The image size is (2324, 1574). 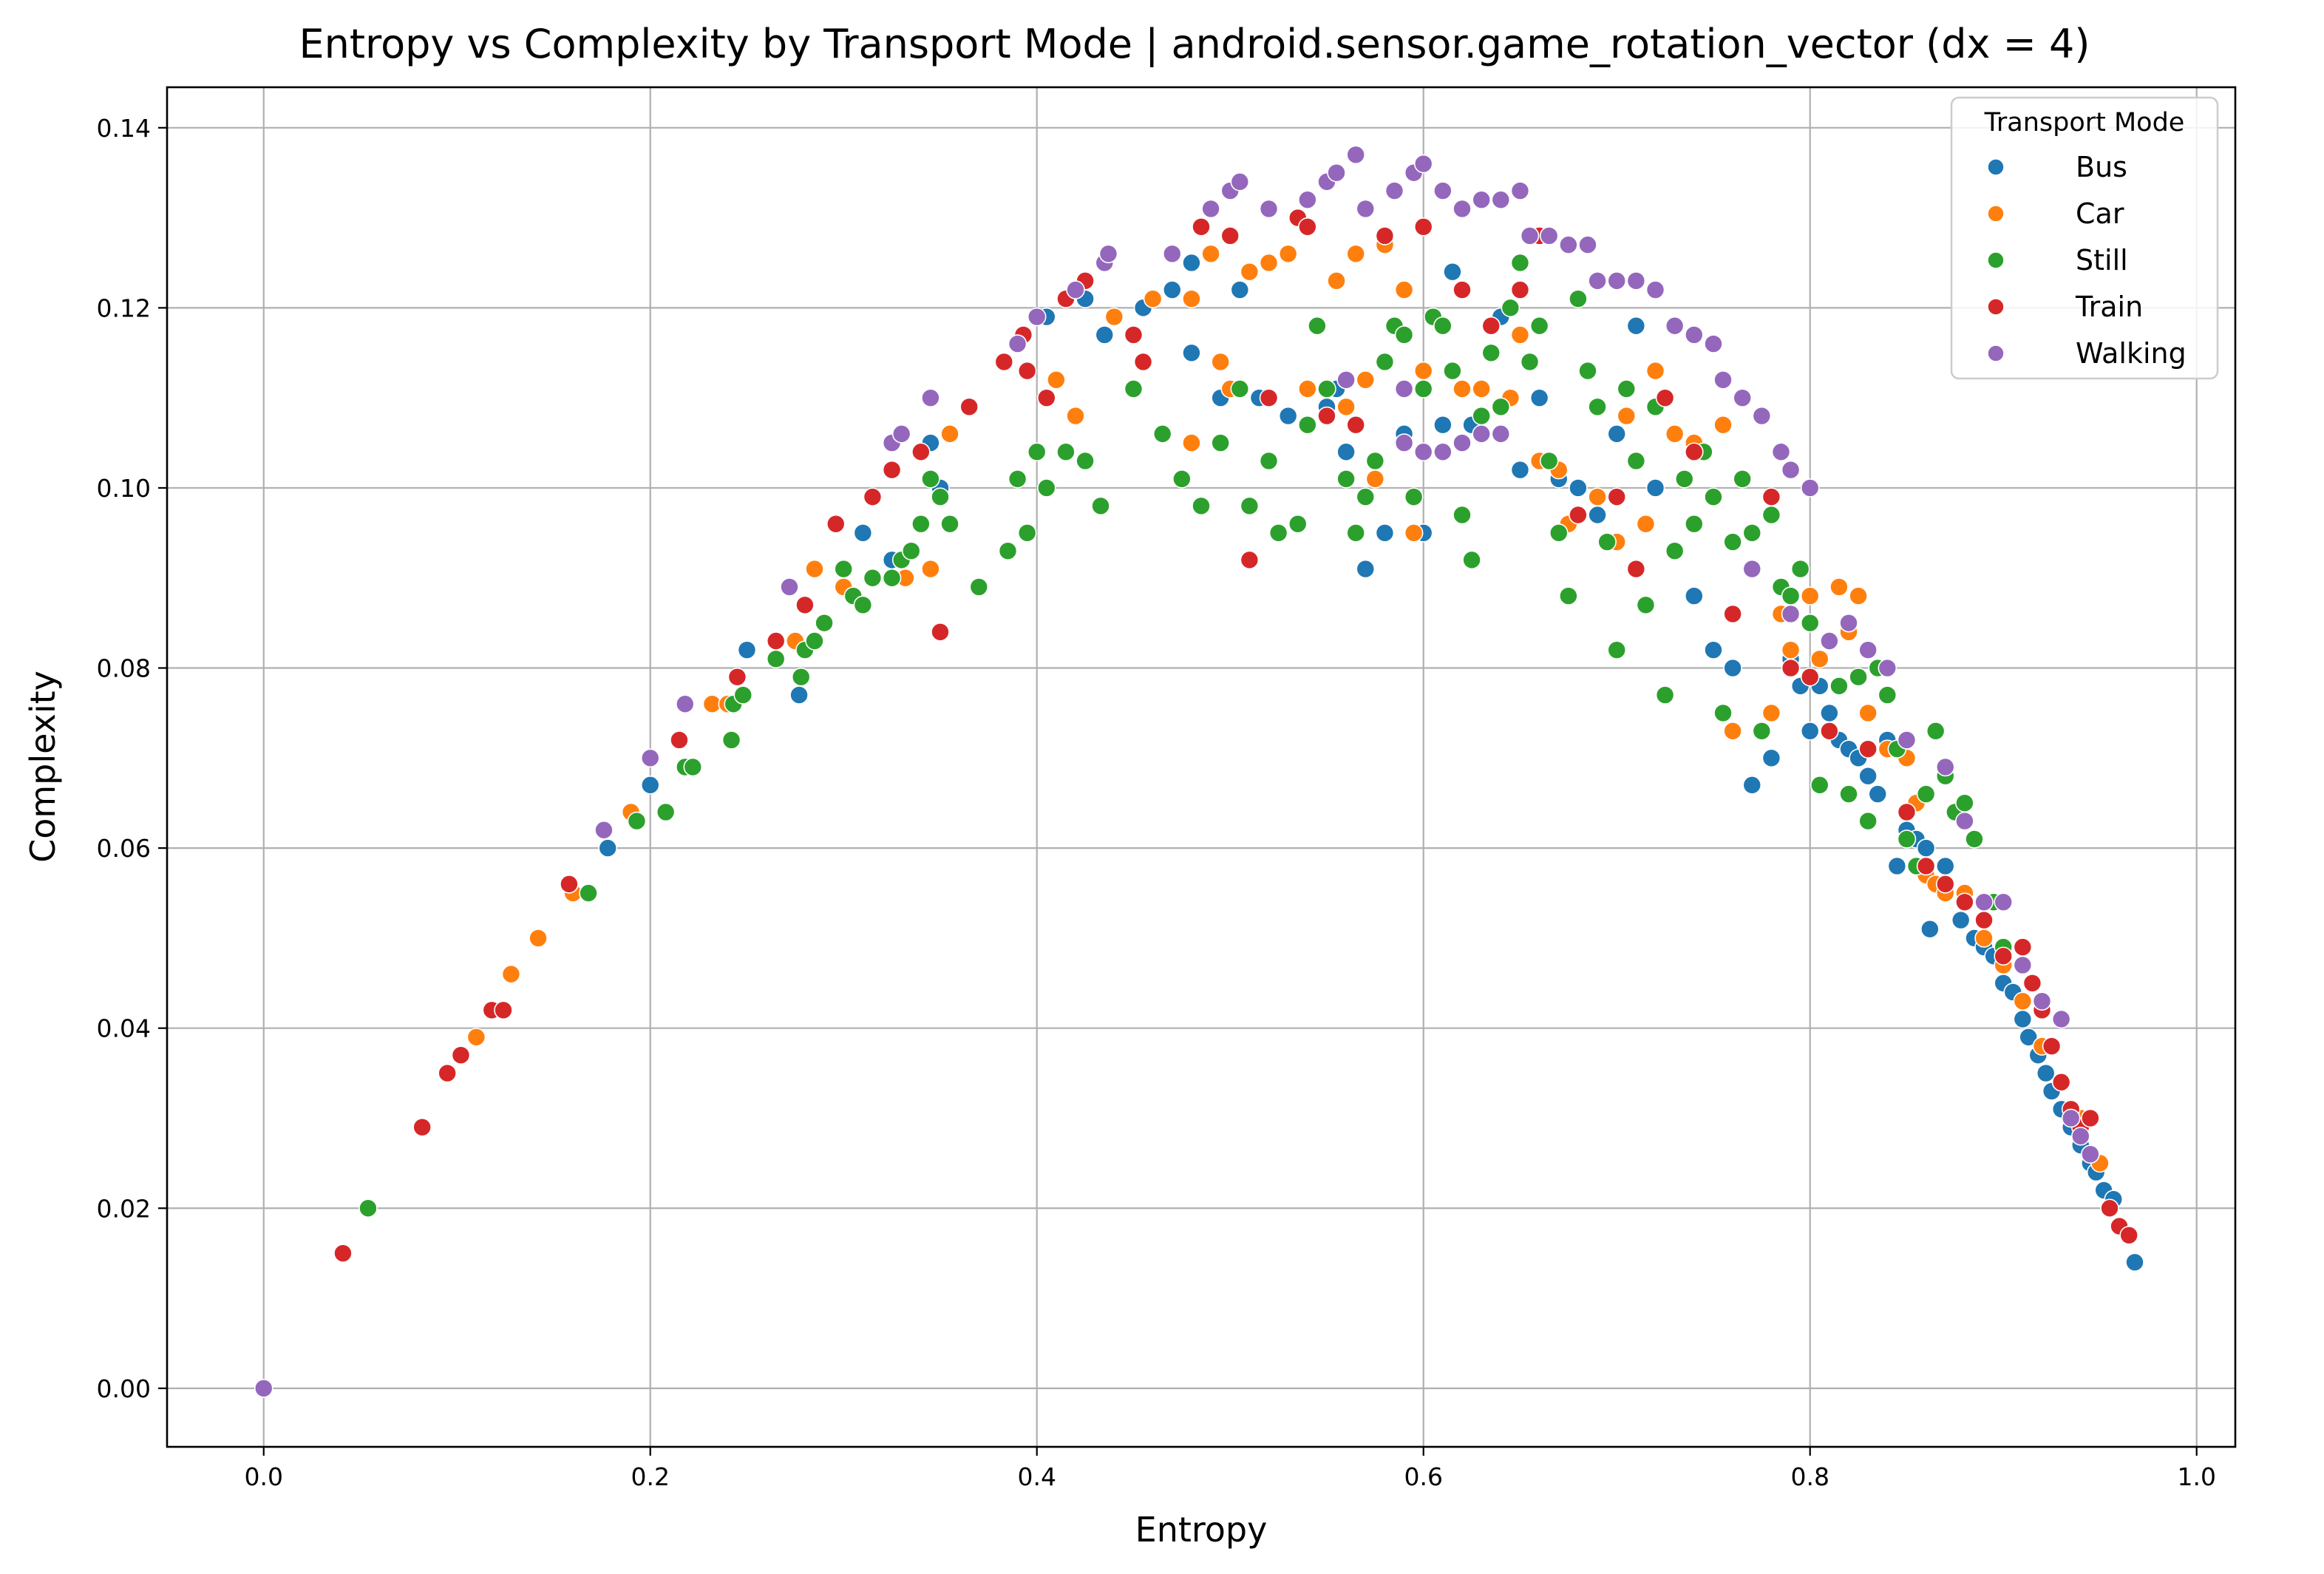 I want to click on y-tick-label: 0.10, so click(x=124, y=488).